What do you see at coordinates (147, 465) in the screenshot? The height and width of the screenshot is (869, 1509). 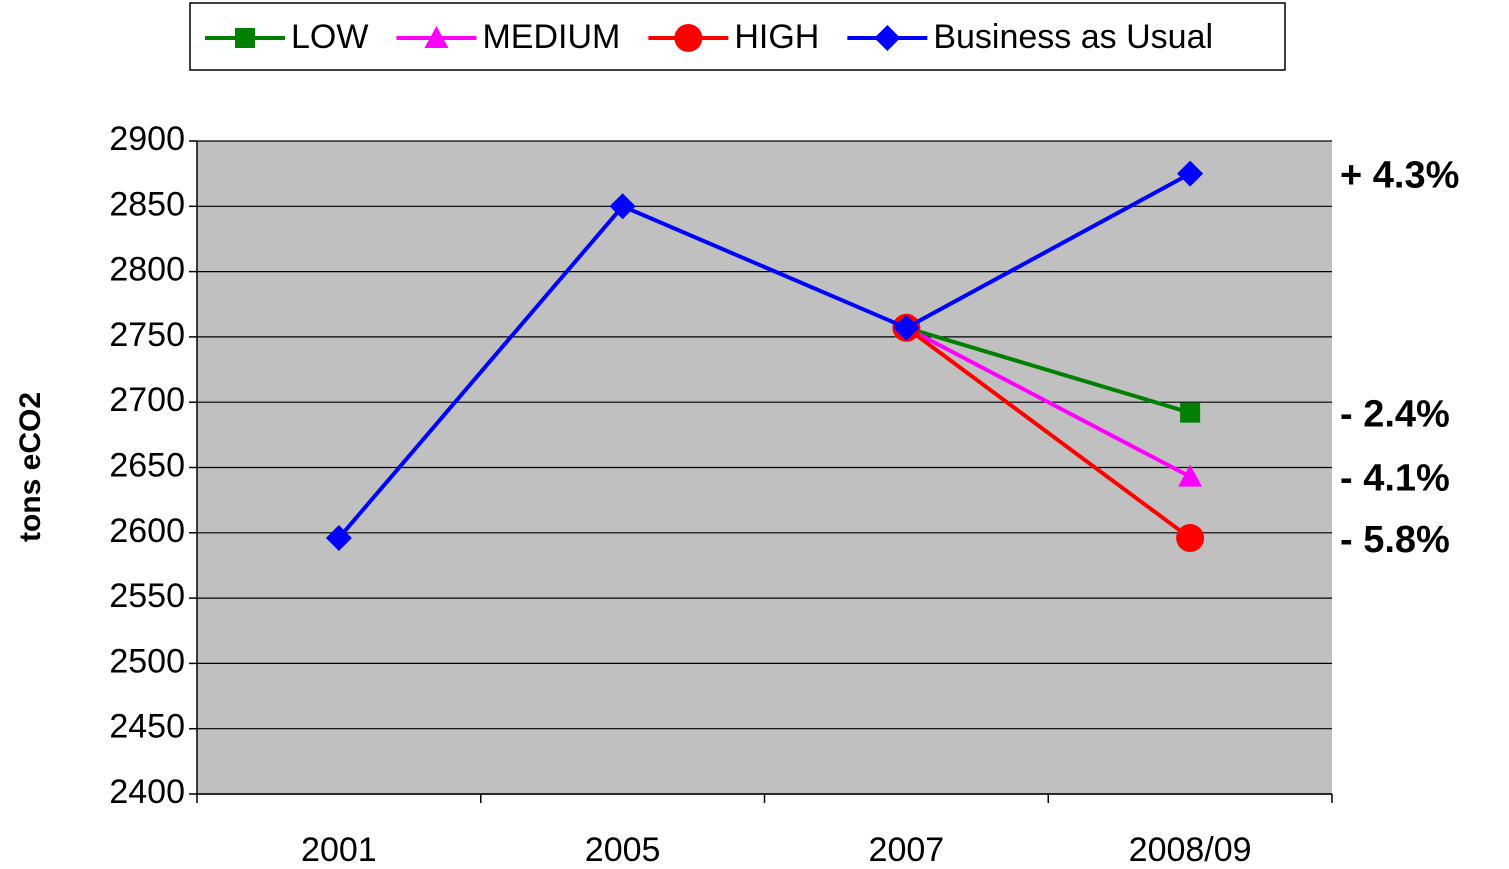 I see `y-tick-label: 2650` at bounding box center [147, 465].